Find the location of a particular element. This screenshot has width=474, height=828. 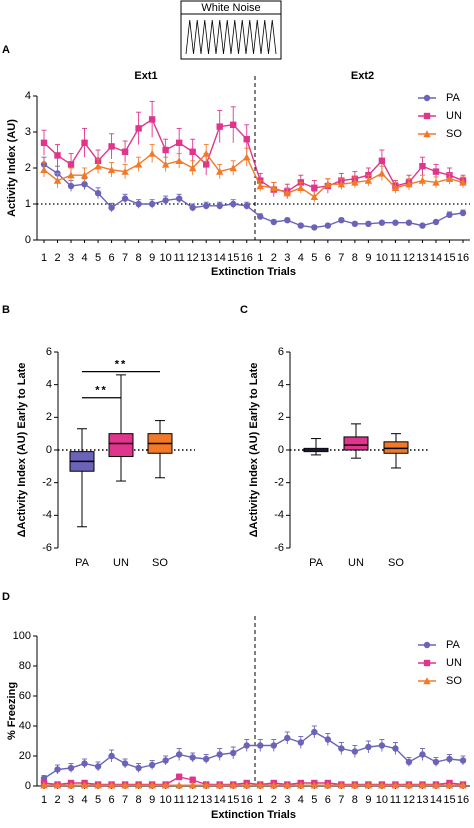

x-tick-label: 4 is located at coordinates (84, 800).